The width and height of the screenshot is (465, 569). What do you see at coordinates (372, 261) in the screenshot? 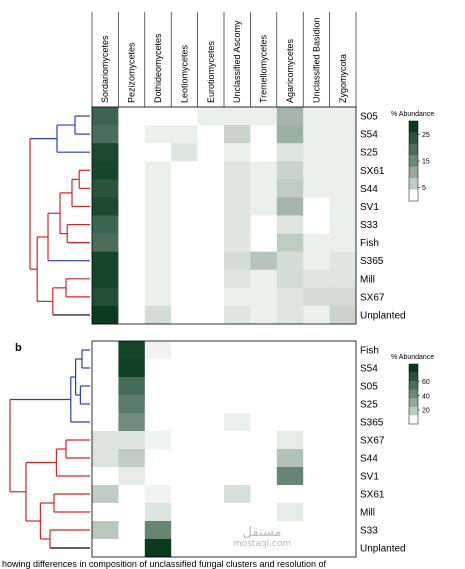
I see `row-label: S365` at bounding box center [372, 261].